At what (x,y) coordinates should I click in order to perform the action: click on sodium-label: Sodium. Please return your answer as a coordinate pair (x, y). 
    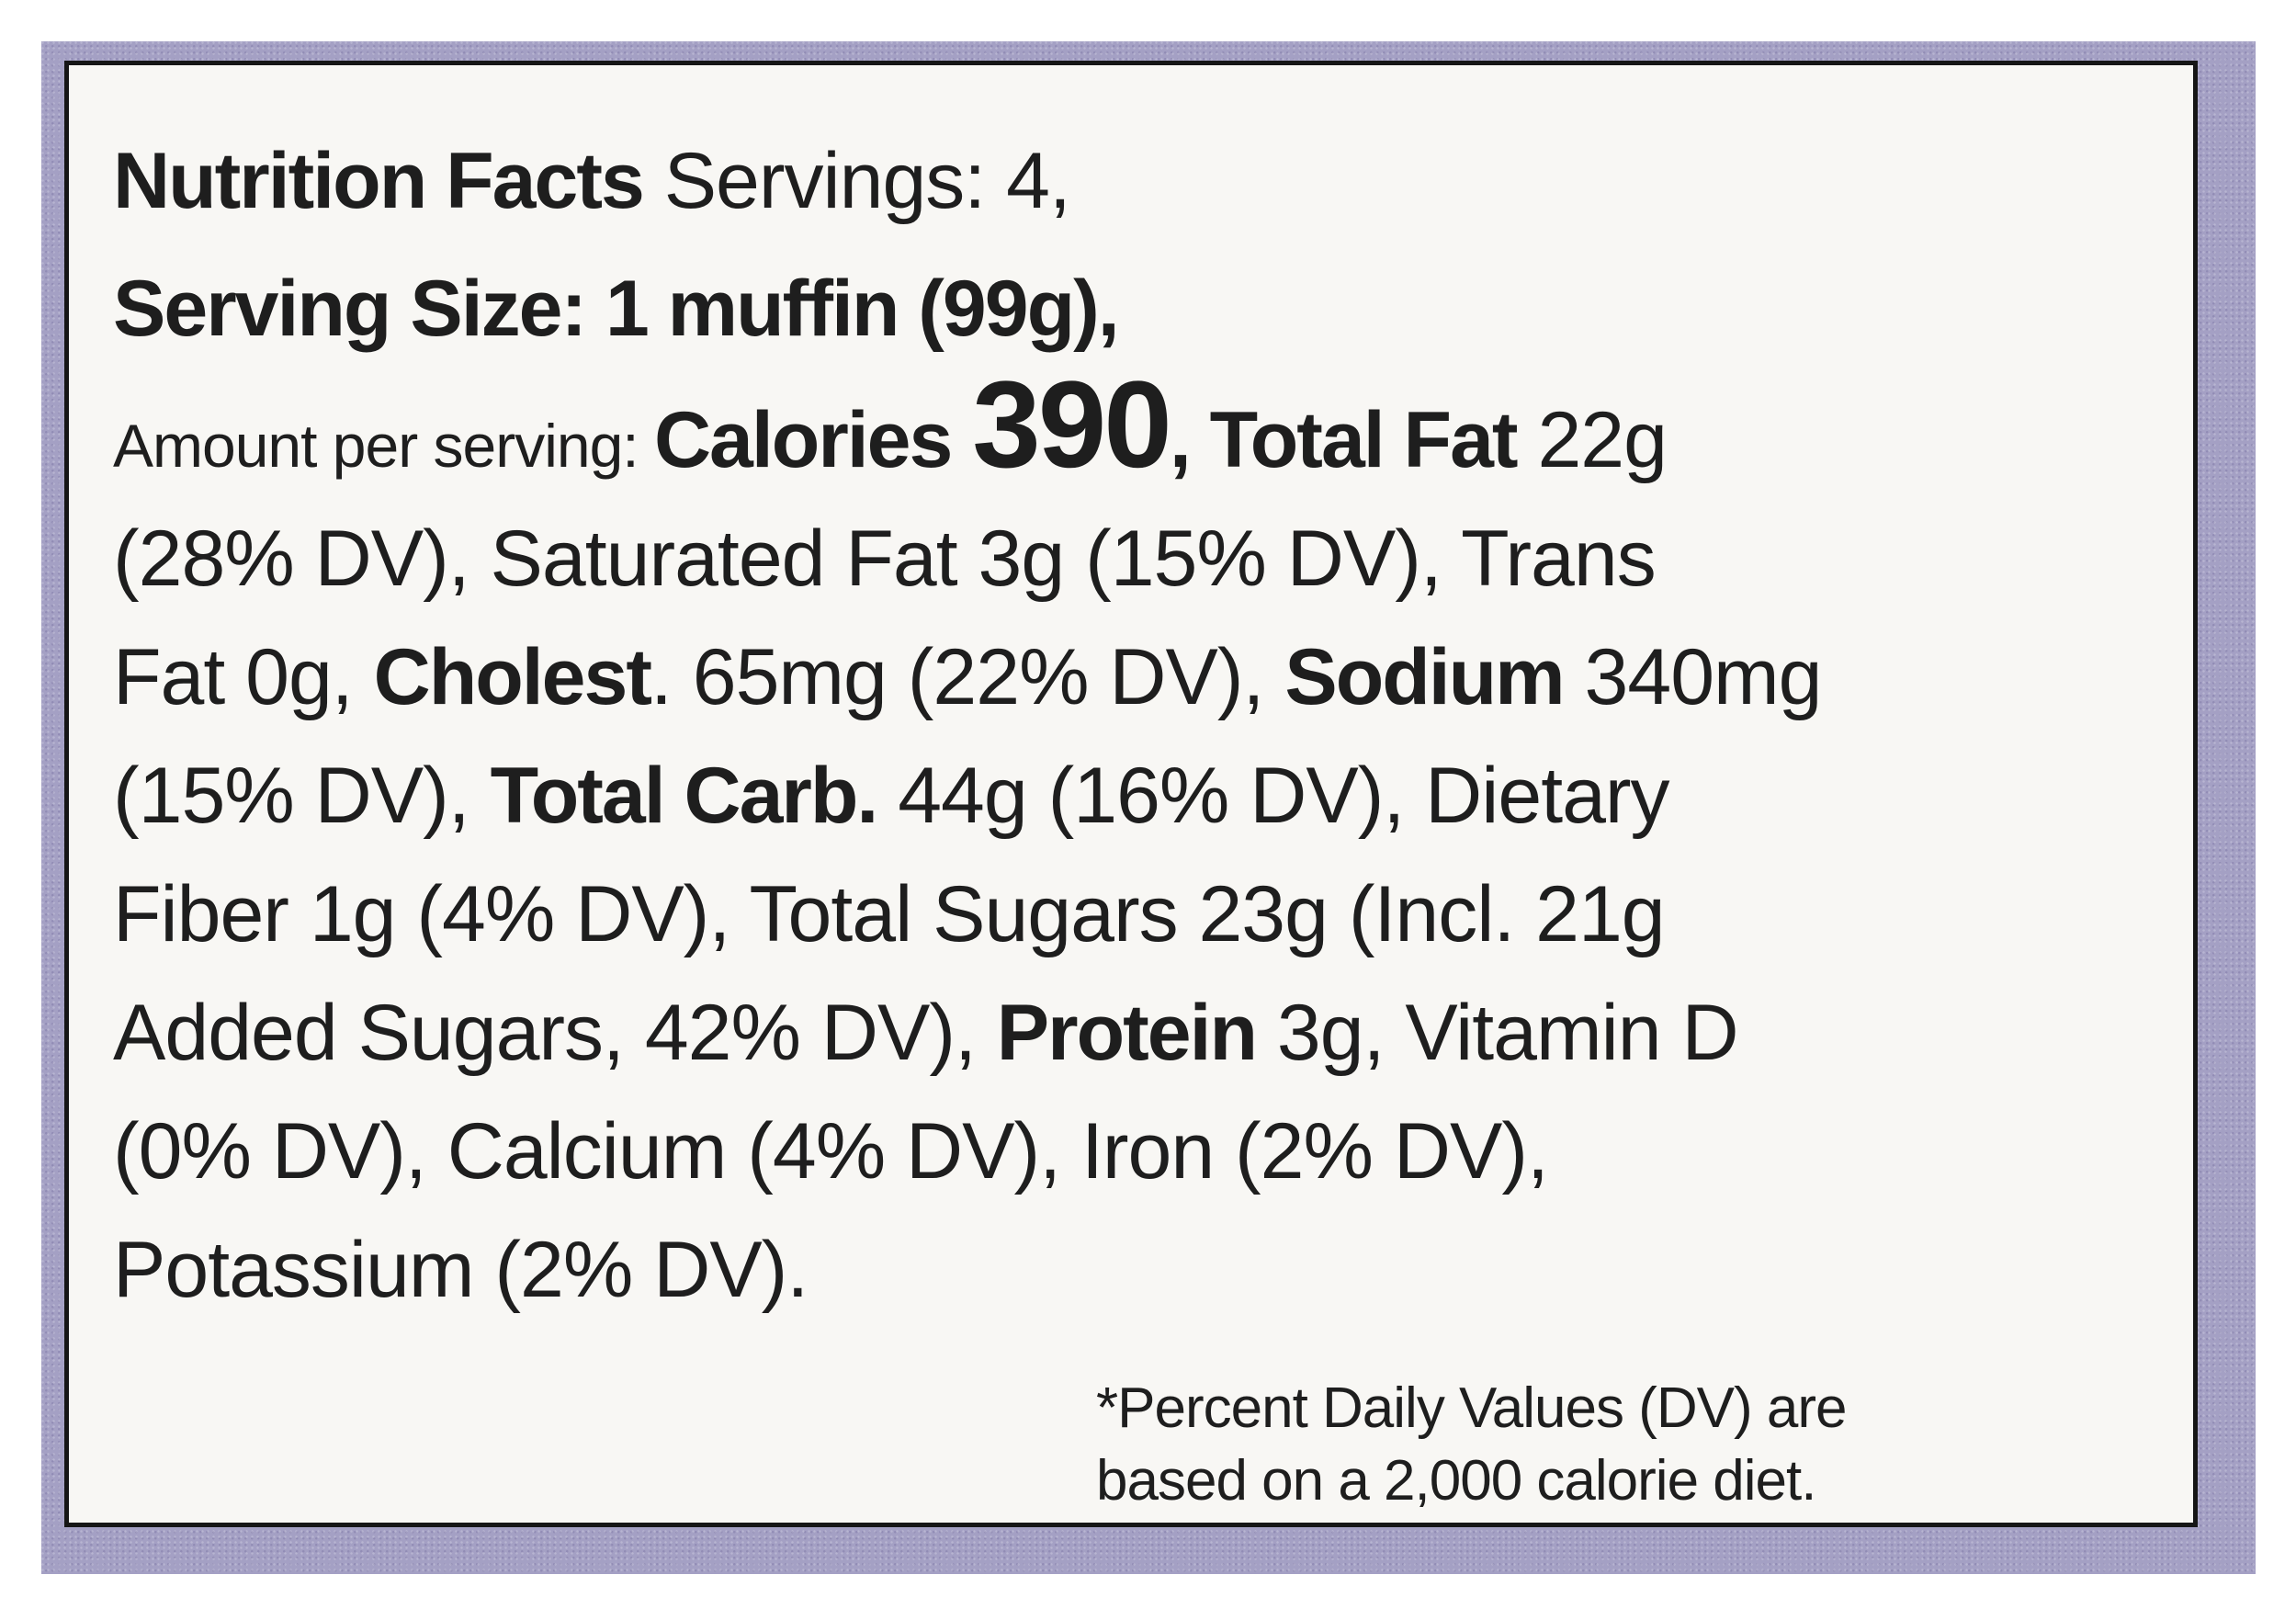
    Looking at the image, I should click on (1424, 677).